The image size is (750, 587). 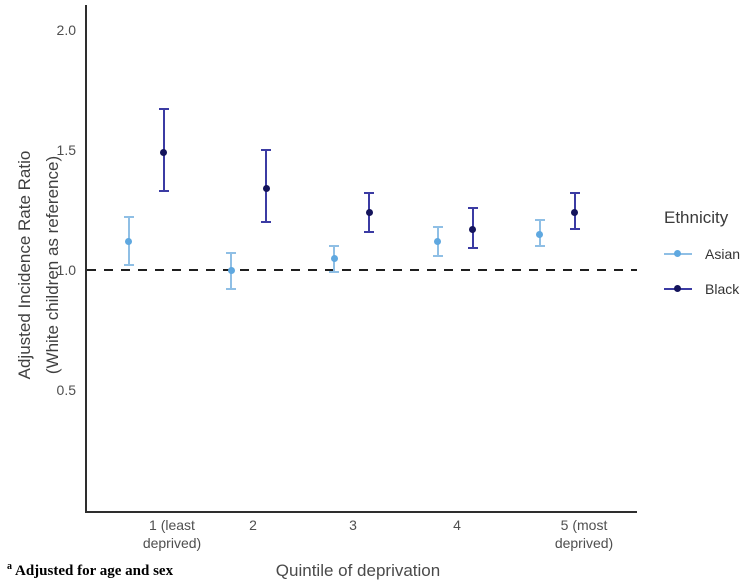 What do you see at coordinates (128, 217) in the screenshot?
I see `error-bar-cap-top-asian-q1` at bounding box center [128, 217].